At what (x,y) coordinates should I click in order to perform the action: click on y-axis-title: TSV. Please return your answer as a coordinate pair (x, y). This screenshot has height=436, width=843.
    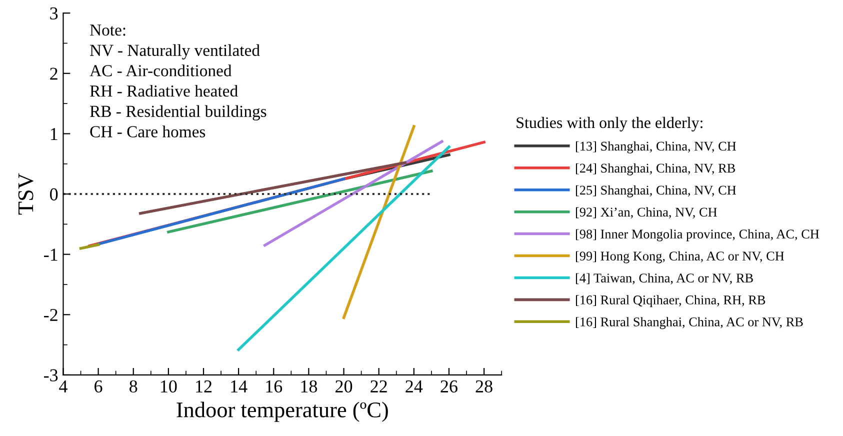
    Looking at the image, I should click on (26, 194).